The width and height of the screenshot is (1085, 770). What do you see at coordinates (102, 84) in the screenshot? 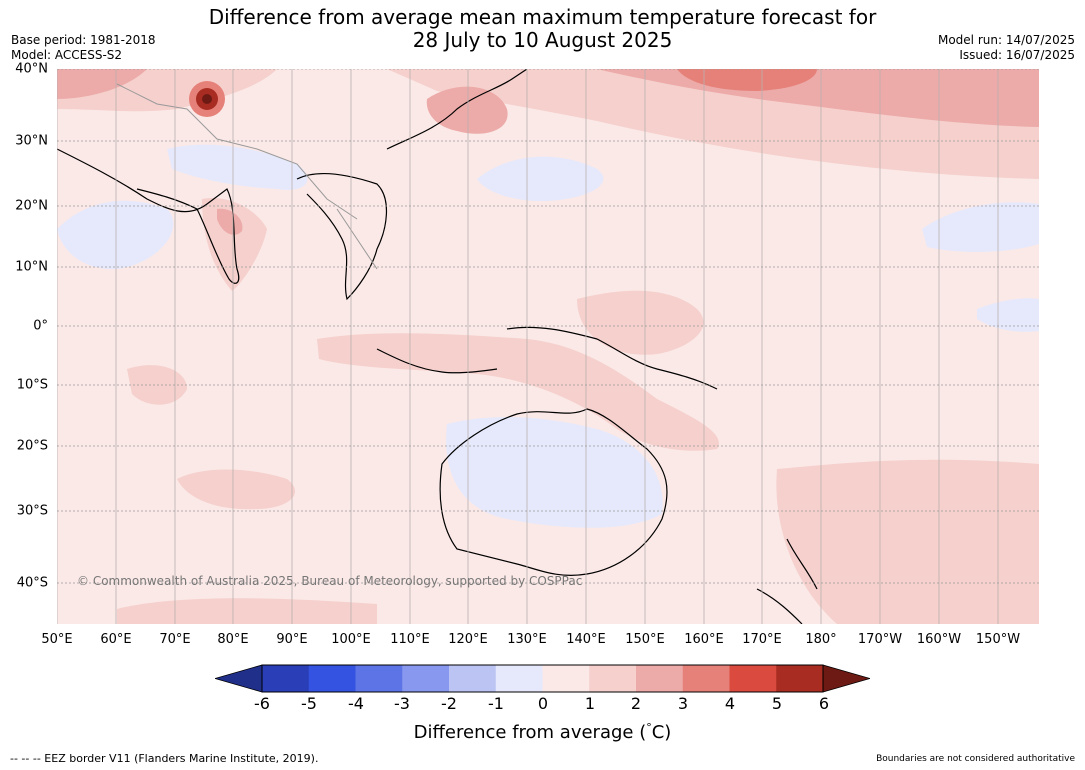
I see `warm-region-northwest-strong` at bounding box center [102, 84].